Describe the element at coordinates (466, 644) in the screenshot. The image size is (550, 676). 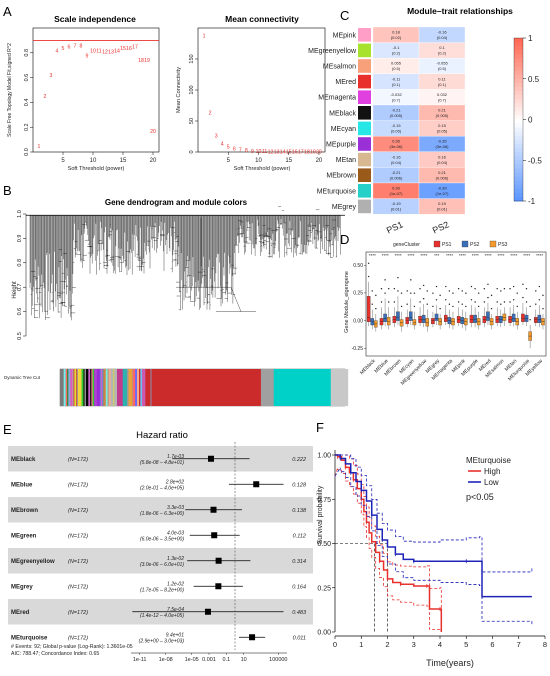
I see `survival-x-tick-label: 5` at that location.